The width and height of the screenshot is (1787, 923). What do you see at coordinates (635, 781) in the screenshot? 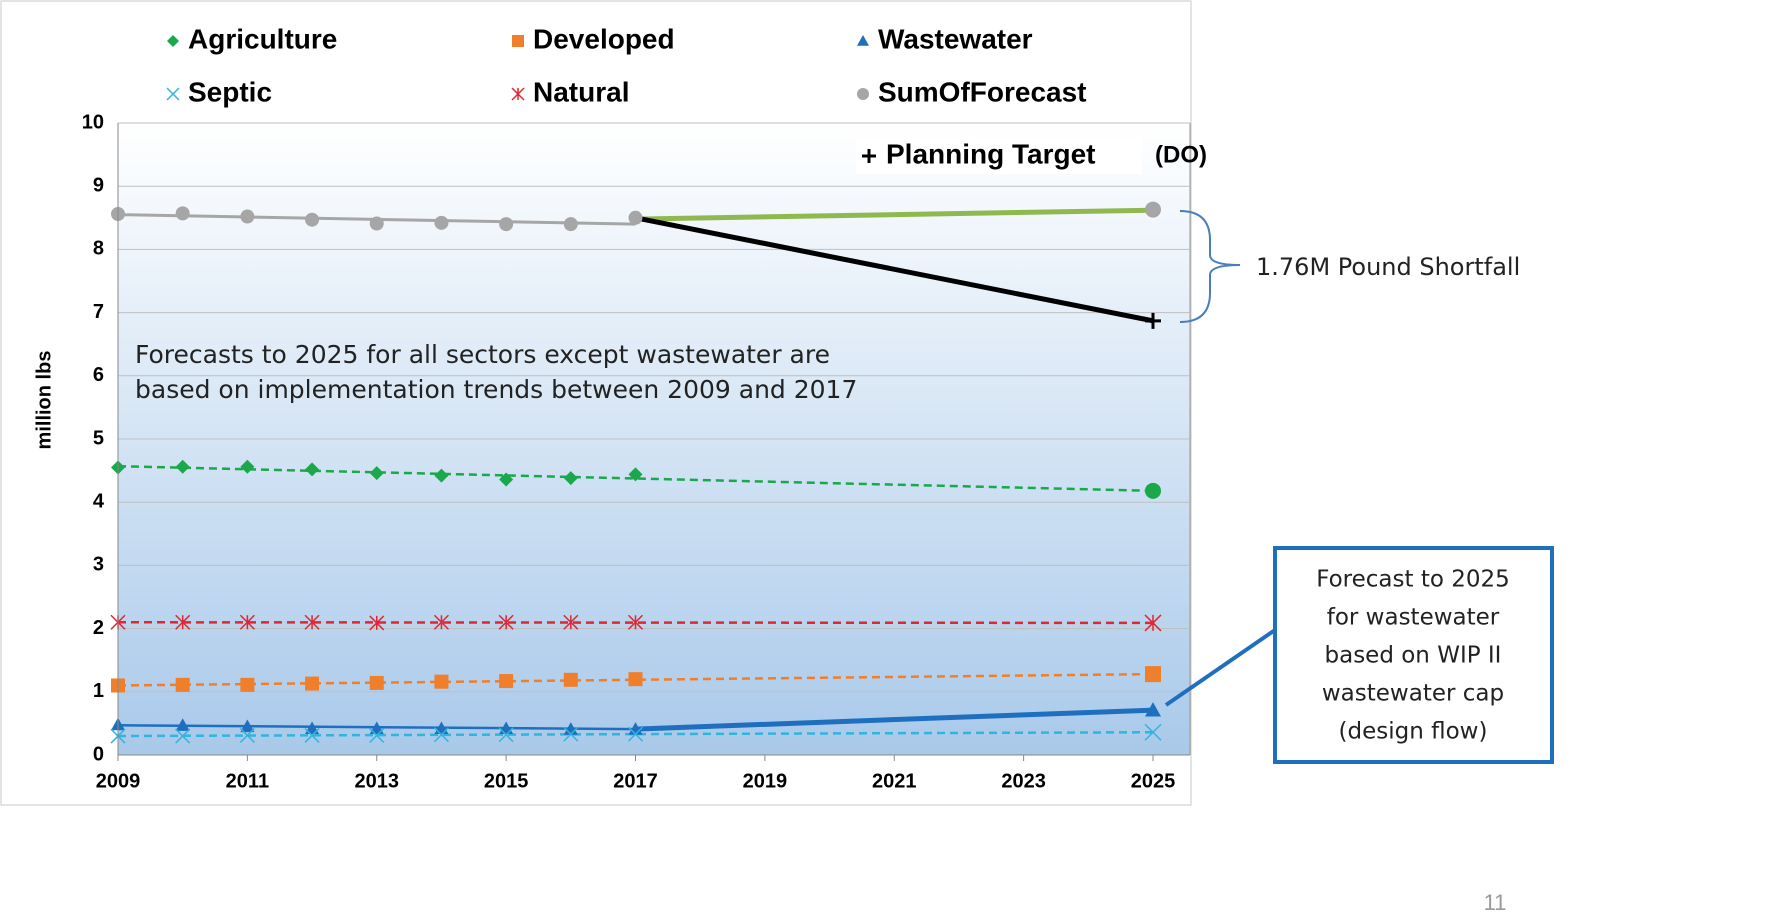
I see `x-tick-label: 2017` at bounding box center [635, 781].